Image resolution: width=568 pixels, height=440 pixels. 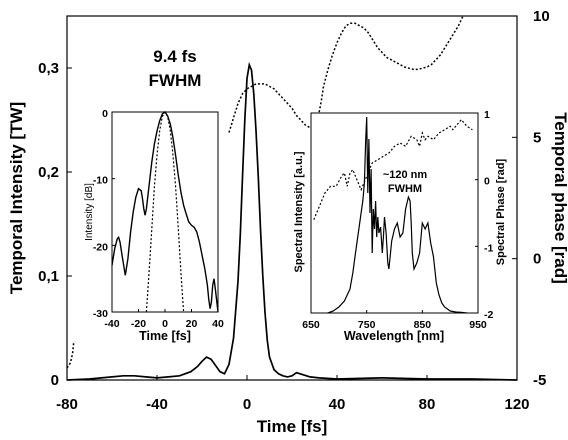 What do you see at coordinates (100, 181) in the screenshot?
I see `y-tick-label: -10` at bounding box center [100, 181].